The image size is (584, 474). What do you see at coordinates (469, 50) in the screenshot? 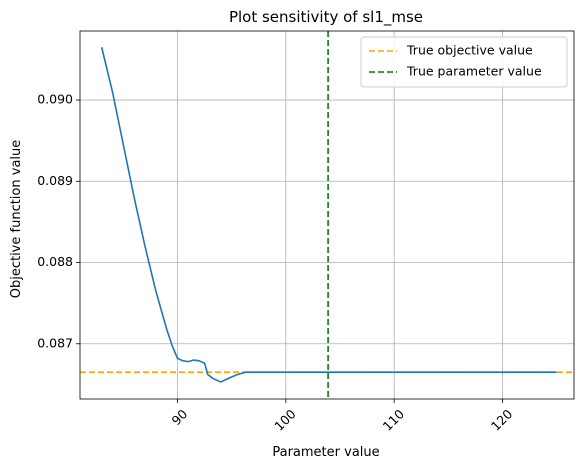
I see `legend-label: True objective value` at bounding box center [469, 50].